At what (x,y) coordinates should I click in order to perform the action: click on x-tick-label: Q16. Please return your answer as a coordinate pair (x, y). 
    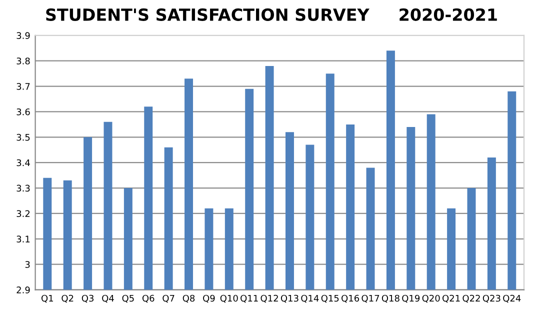
    Looking at the image, I should click on (351, 298).